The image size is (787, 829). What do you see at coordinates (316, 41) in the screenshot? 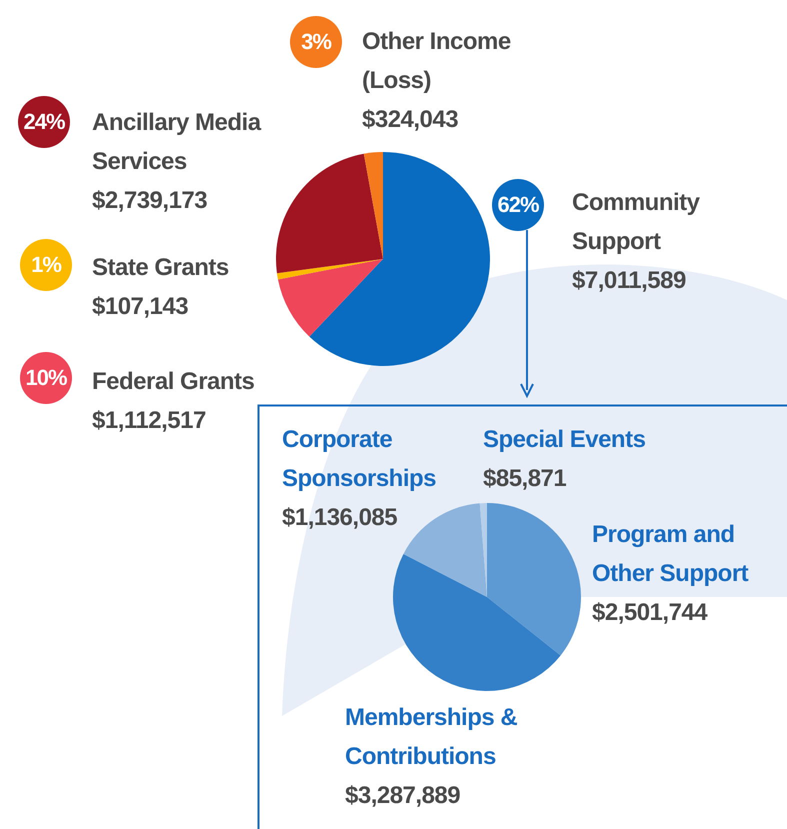
I see `text: 3%` at bounding box center [316, 41].